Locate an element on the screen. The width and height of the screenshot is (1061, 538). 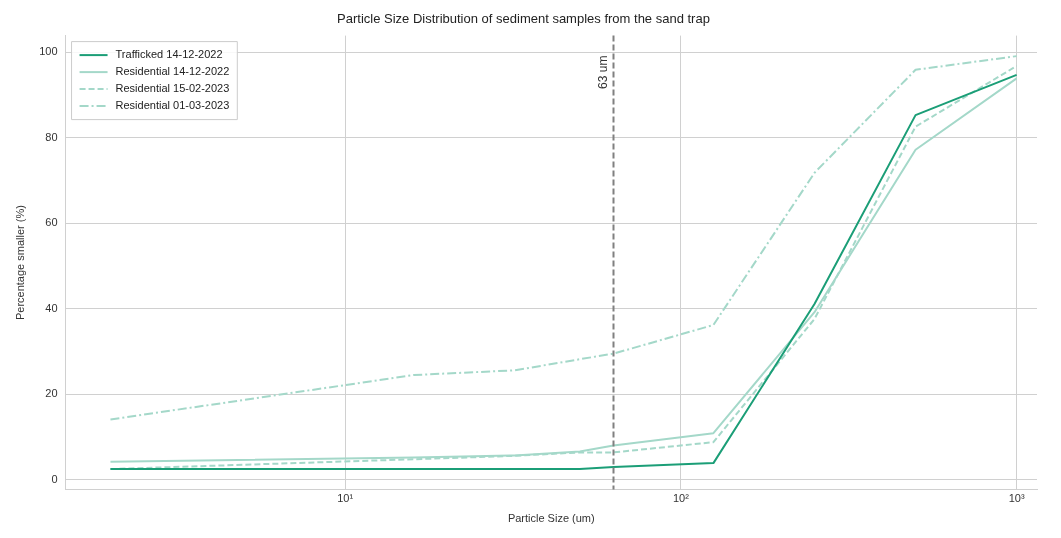
y-tick-label: 20 is located at coordinates (51, 393).